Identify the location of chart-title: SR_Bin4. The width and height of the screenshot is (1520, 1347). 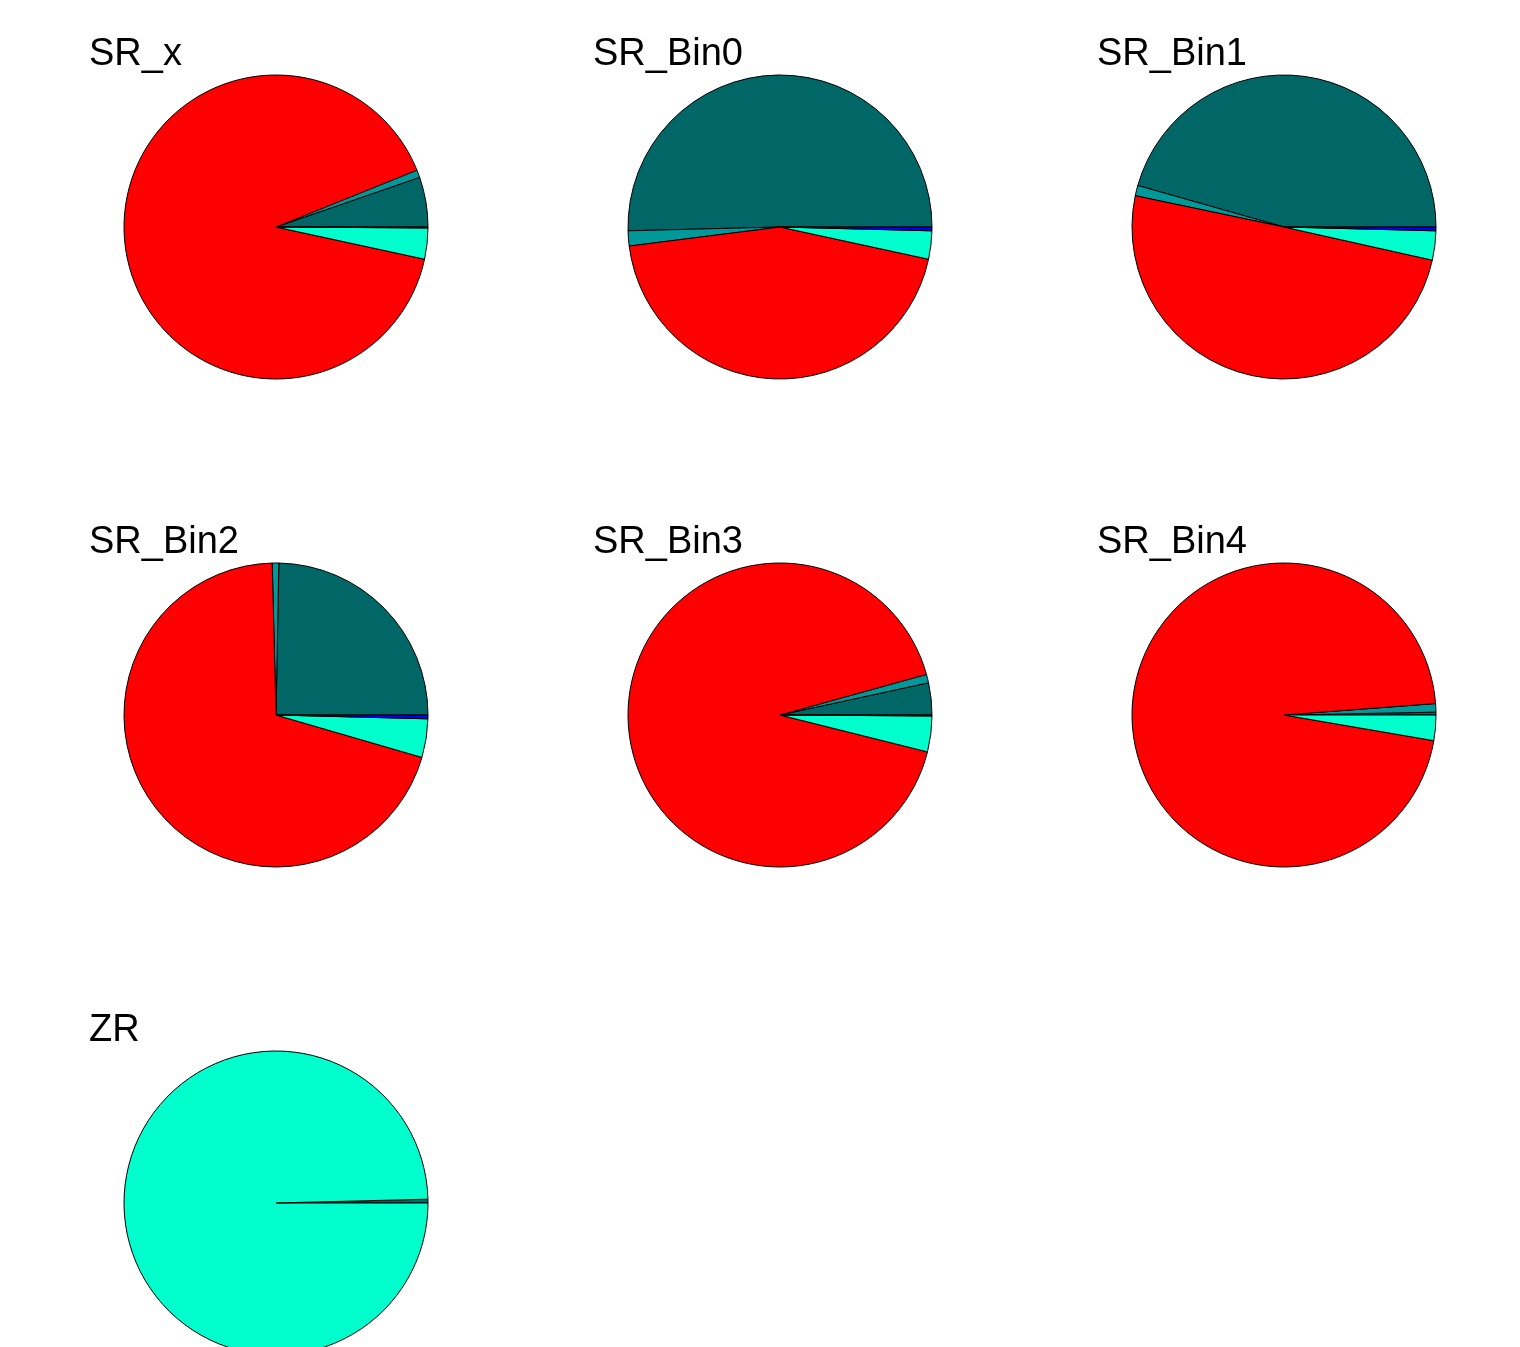
(1172, 540).